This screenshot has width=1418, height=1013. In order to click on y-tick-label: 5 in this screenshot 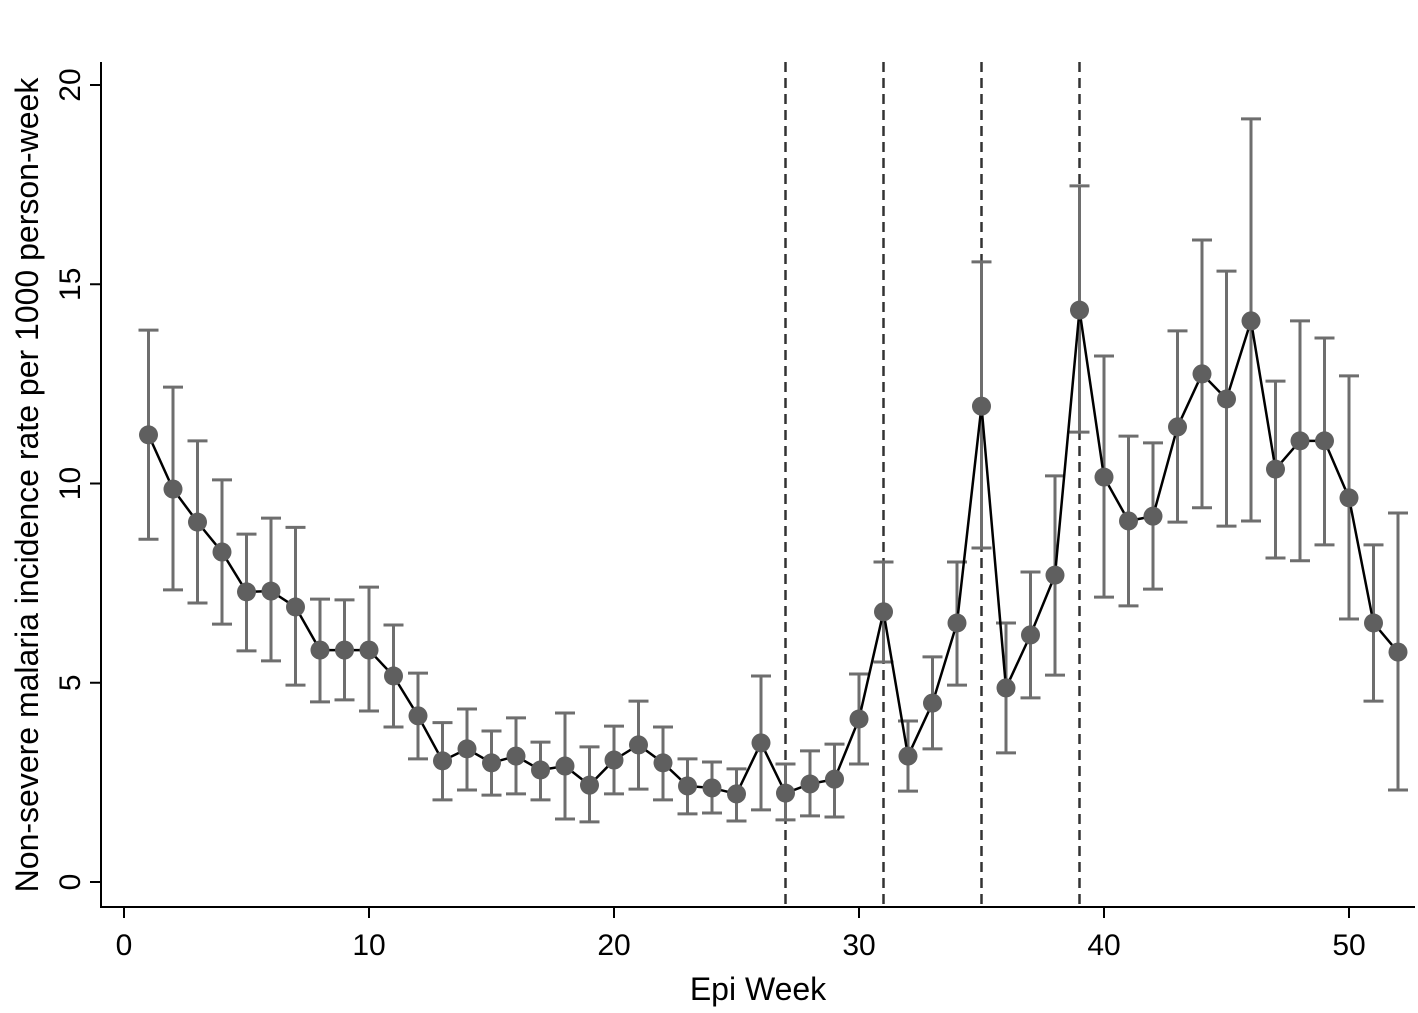, I will do `click(70, 682)`.